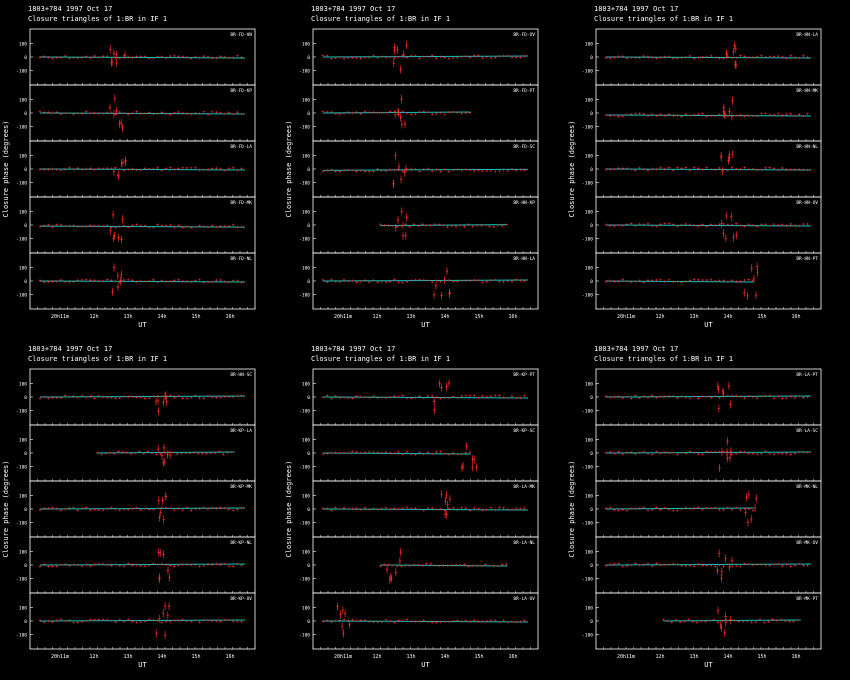 This screenshot has width=850, height=680. What do you see at coordinates (410, 317) in the screenshot?
I see `x-tick-label: 13h` at bounding box center [410, 317].